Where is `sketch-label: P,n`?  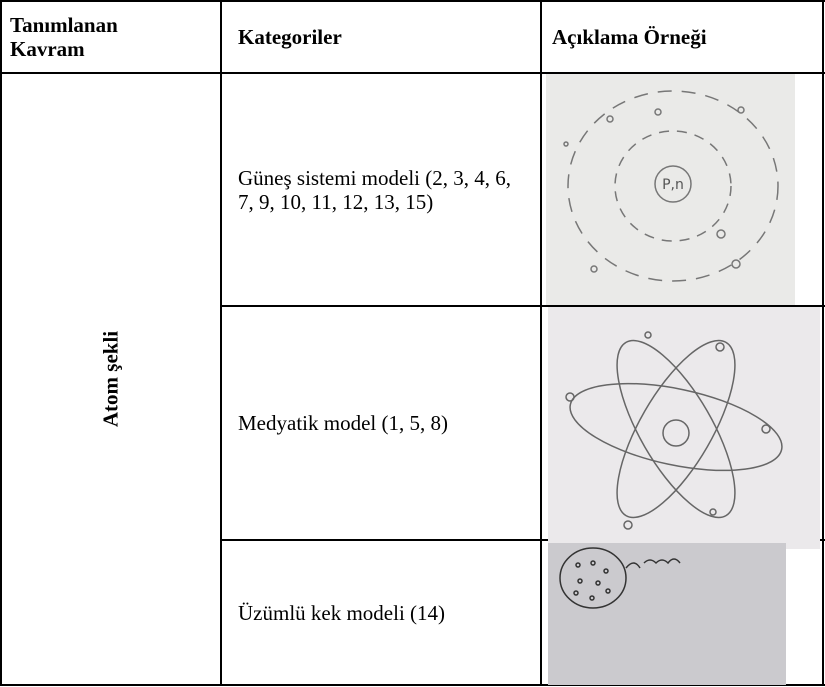 sketch-label: P,n is located at coordinates (673, 185).